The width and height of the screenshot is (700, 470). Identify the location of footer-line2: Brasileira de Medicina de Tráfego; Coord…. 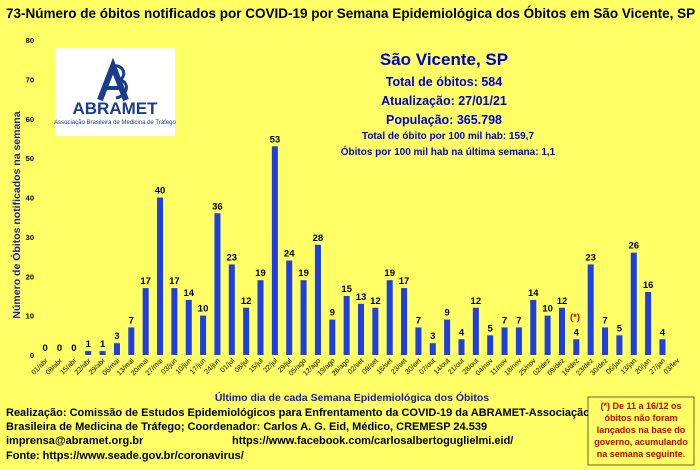
(246, 427).